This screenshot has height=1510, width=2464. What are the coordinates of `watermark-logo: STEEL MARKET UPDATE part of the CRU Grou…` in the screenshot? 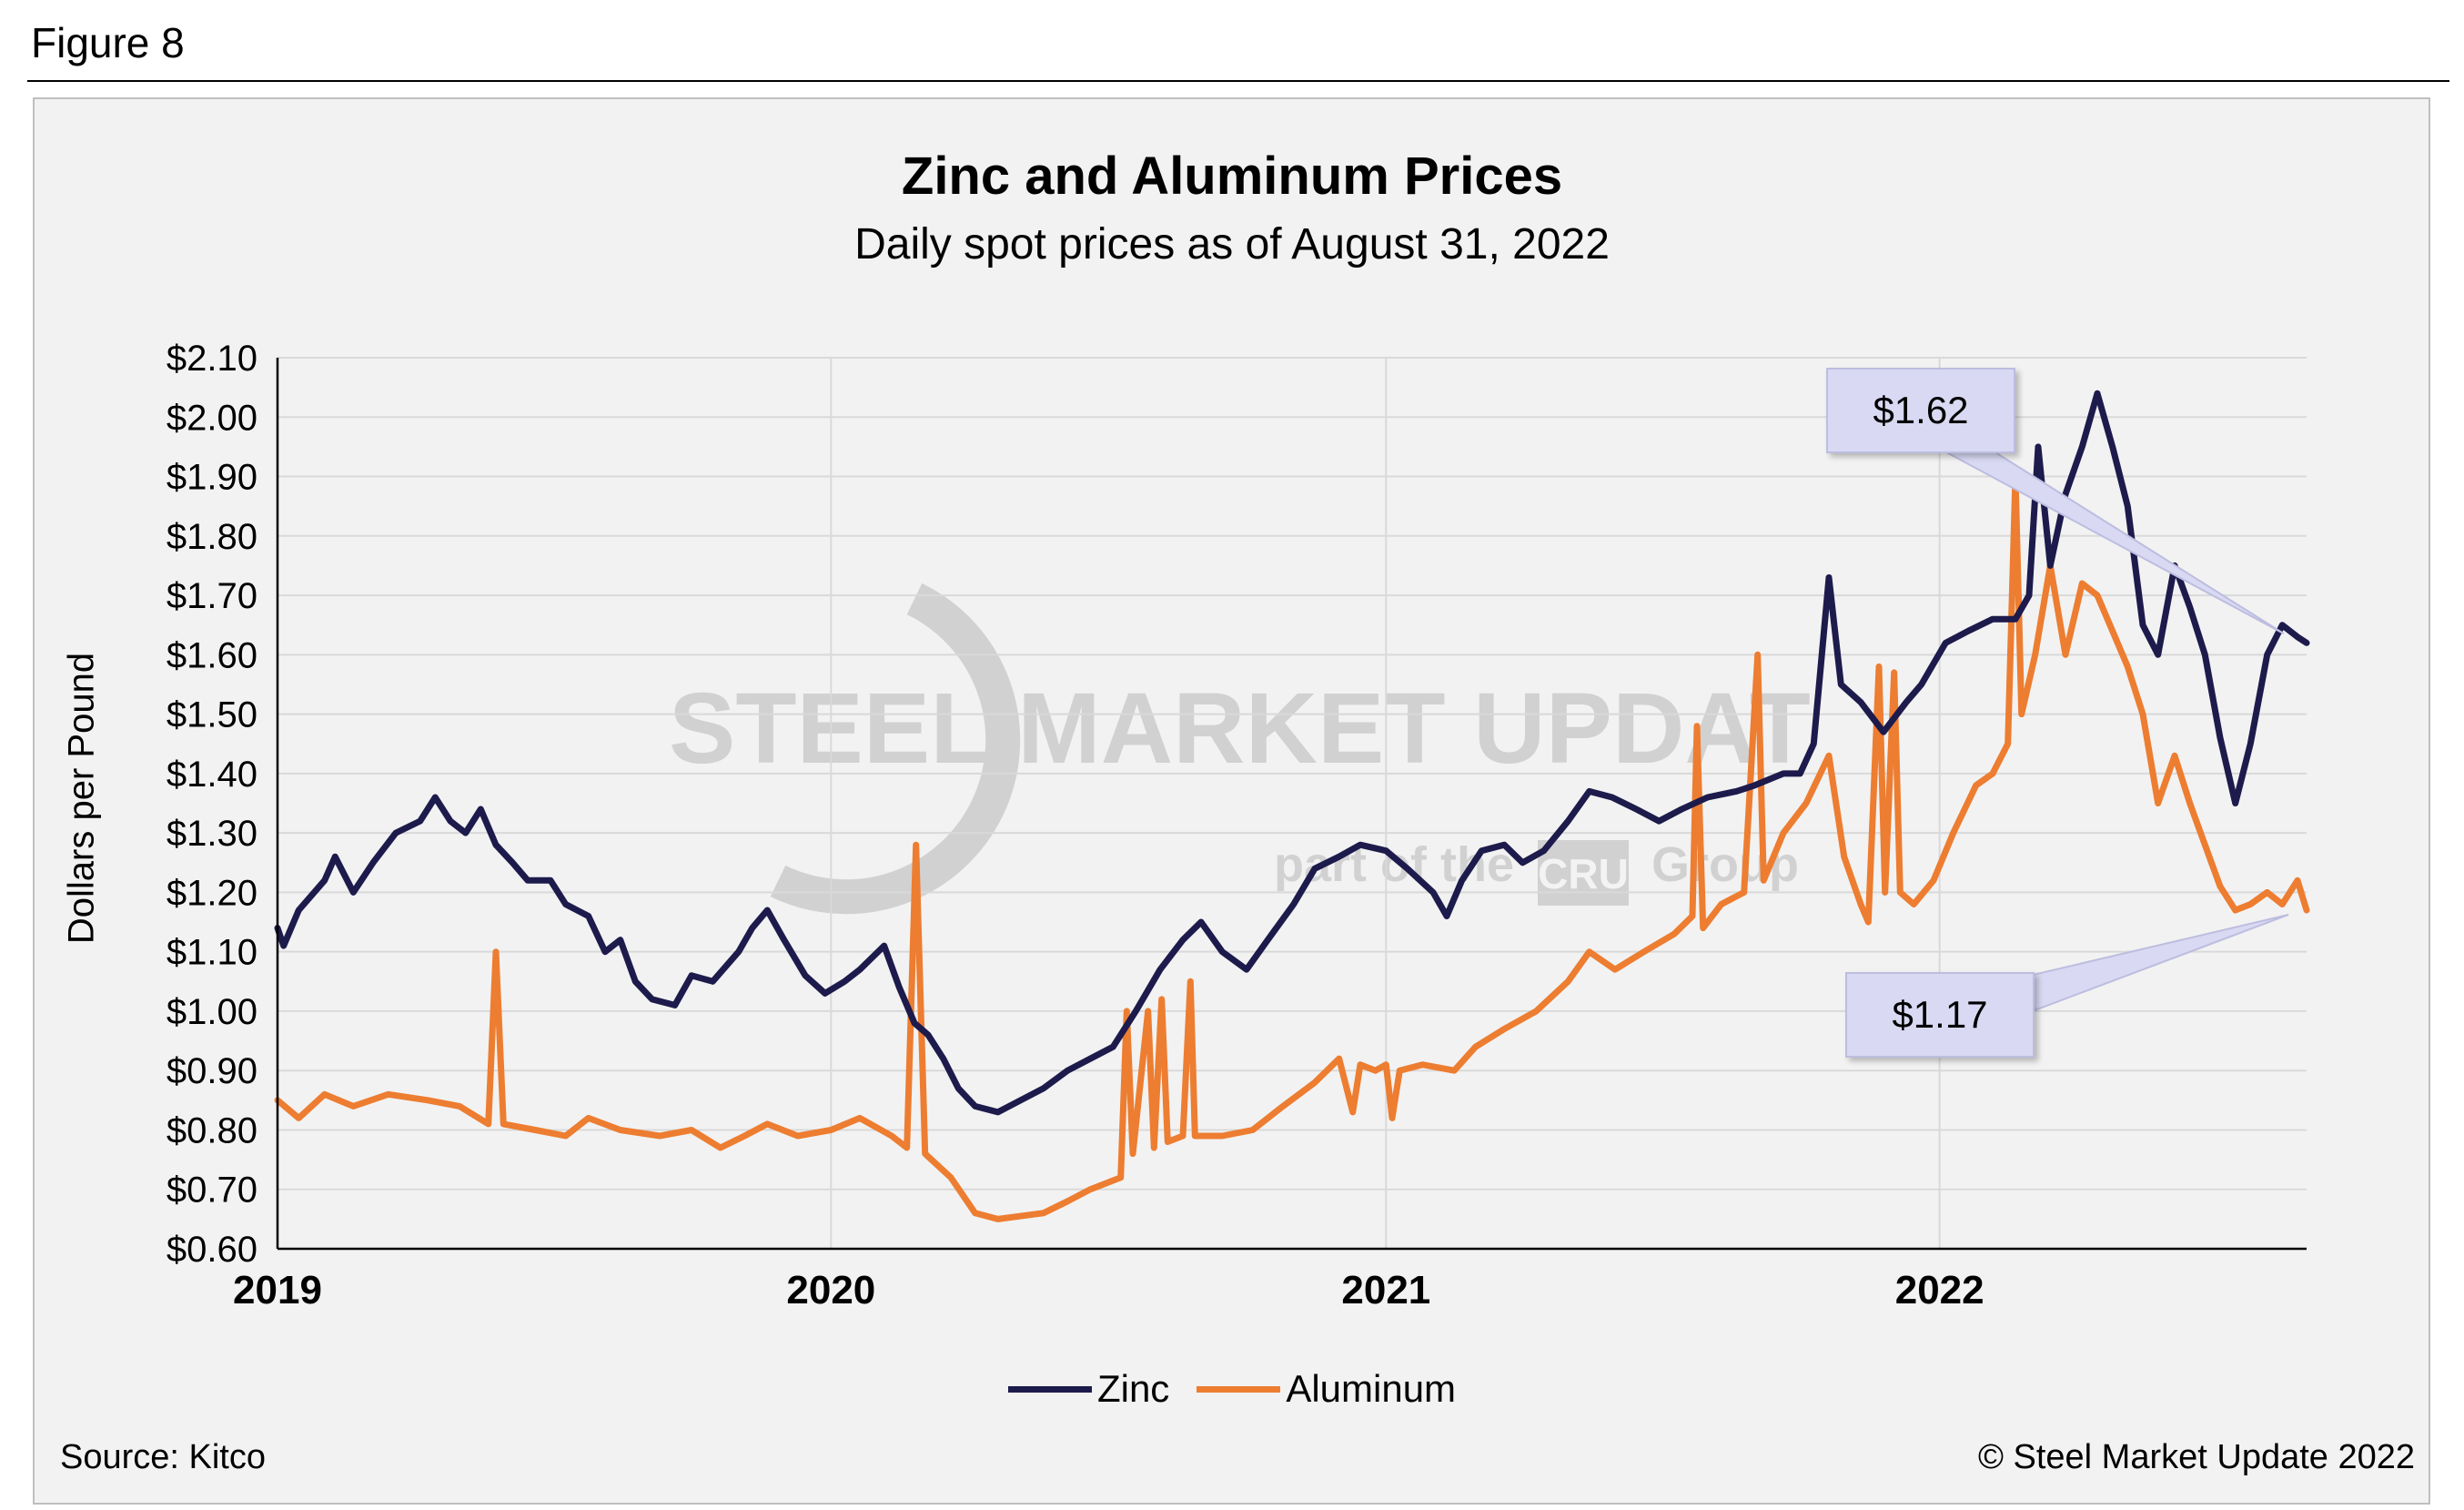 It's located at (1242, 749).